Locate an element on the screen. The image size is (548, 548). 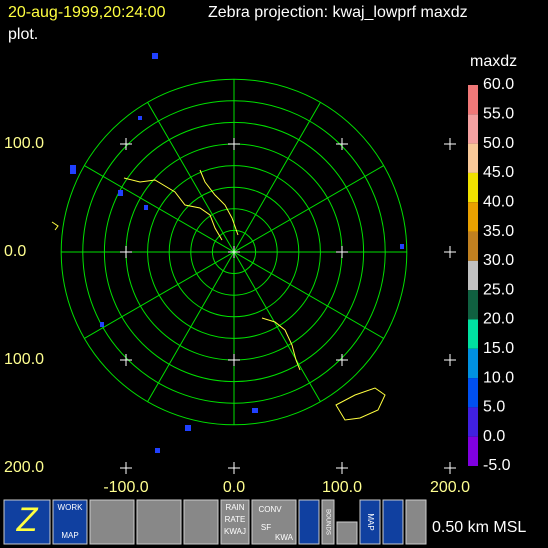
colorbar-label: 40.0 is located at coordinates (498, 201).